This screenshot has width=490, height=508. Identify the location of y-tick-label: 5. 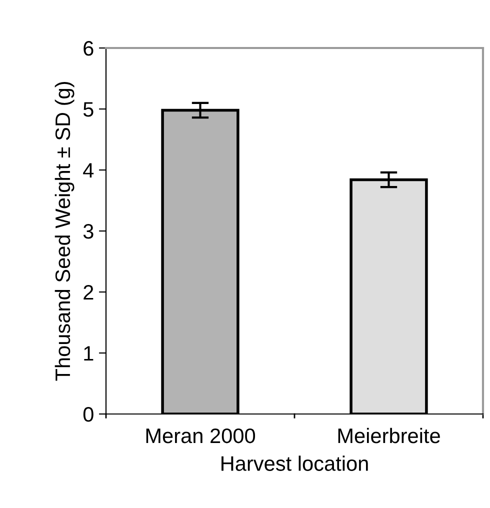
(88, 109).